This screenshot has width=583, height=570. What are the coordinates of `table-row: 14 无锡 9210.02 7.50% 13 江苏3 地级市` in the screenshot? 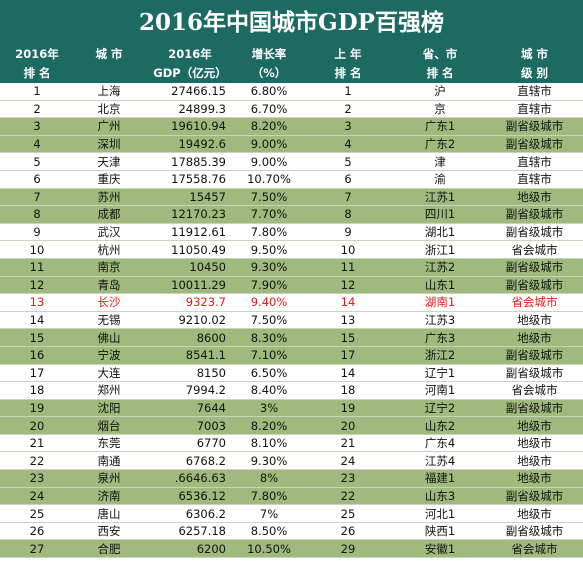 It's located at (291, 320).